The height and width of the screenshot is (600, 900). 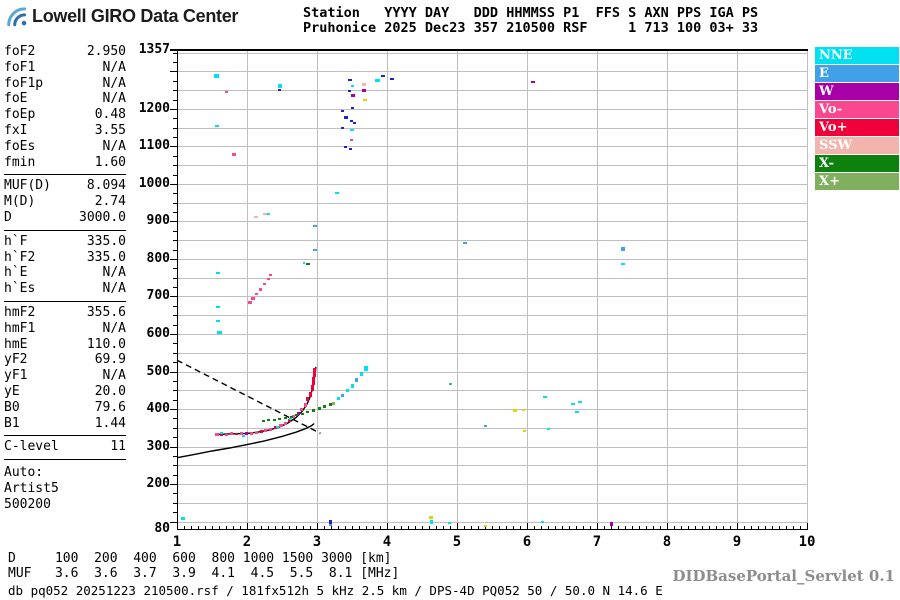 I want to click on y-axis-label: 1100, so click(x=154, y=146).